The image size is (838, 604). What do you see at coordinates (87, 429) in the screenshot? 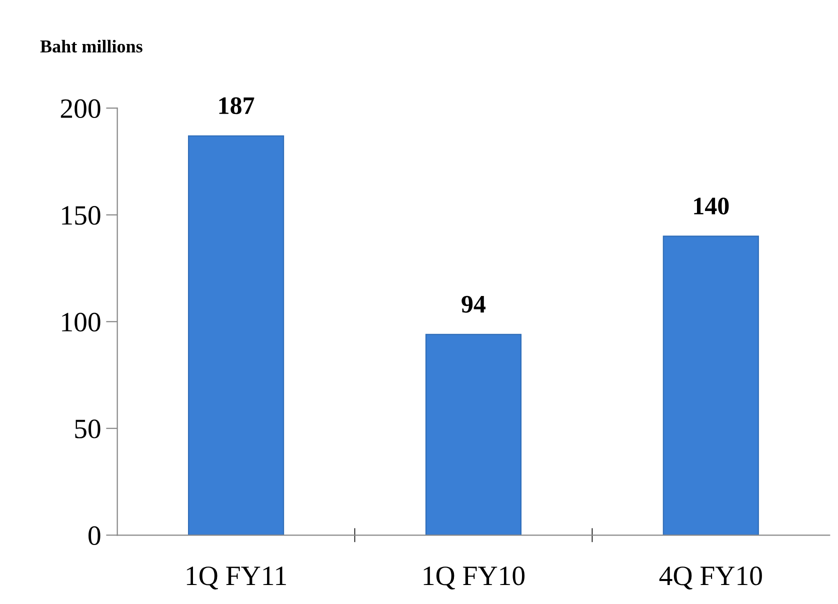
I see `y-tick-label: 50` at bounding box center [87, 429].